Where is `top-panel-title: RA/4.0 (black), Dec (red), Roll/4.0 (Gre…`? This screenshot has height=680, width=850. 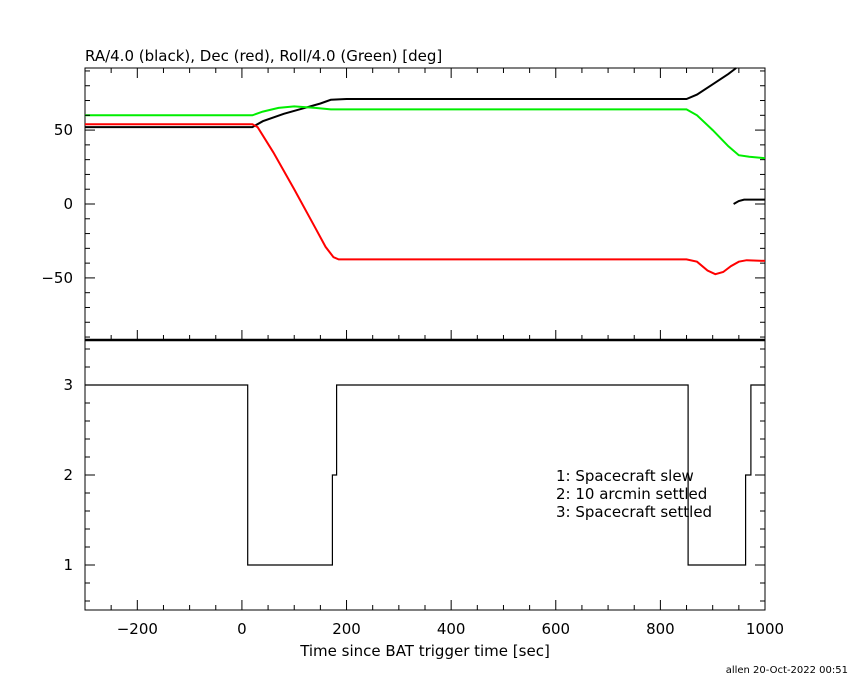
top-panel-title: RA/4.0 (black), Dec (red), Roll/4.0 (Gre… is located at coordinates (263, 56).